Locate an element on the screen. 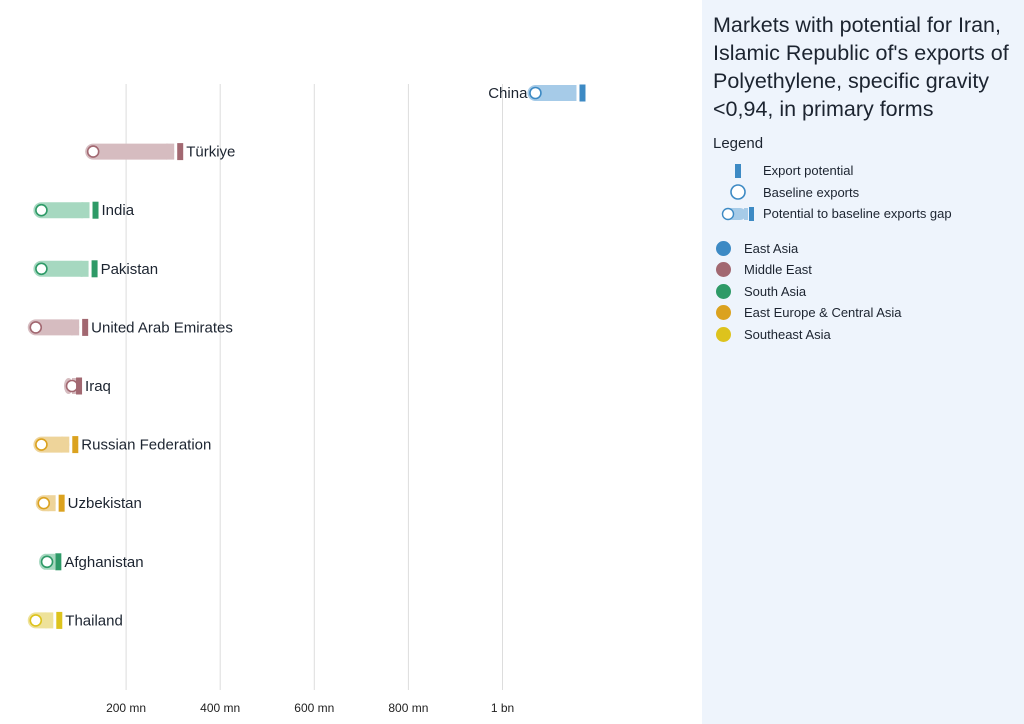 The image size is (1024, 724). legend-region-label: Southeast Asia is located at coordinates (787, 334).